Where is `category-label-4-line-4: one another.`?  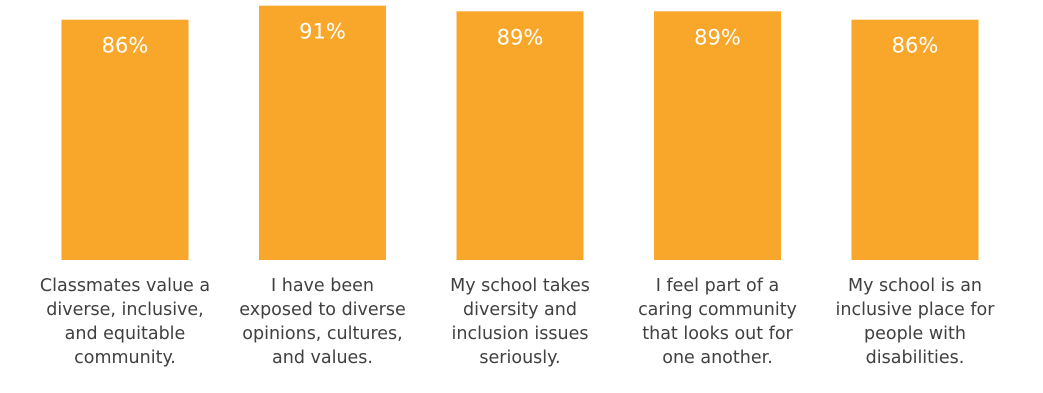
category-label-4-line-4: one another. is located at coordinates (717, 358).